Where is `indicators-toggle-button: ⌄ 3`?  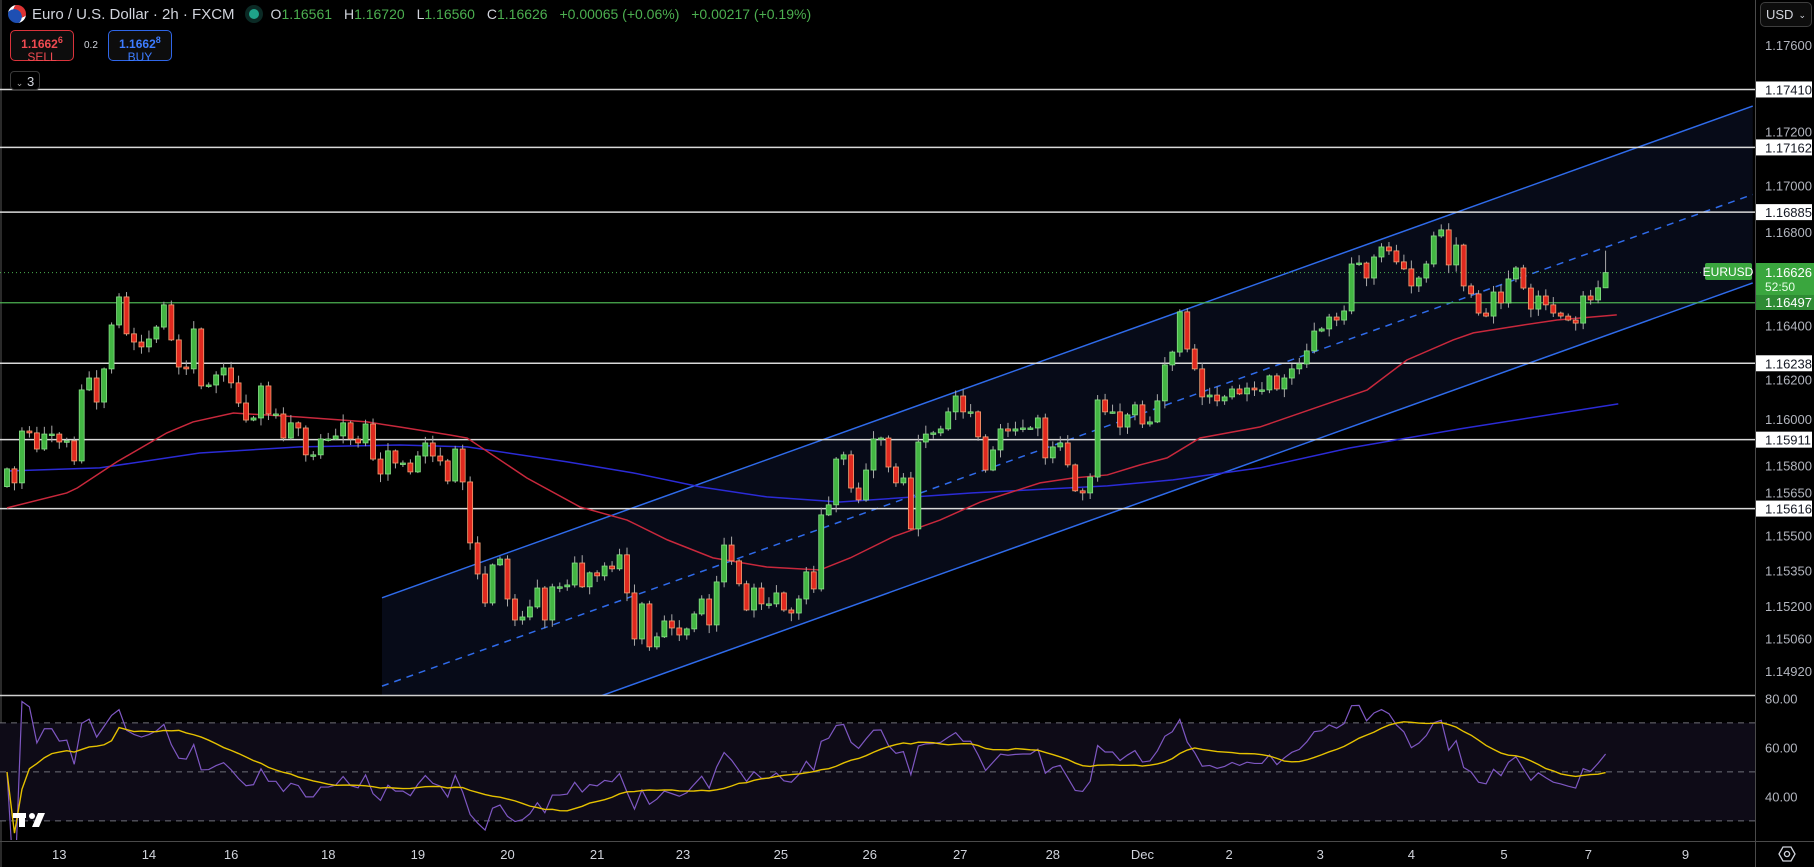
indicators-toggle-button: ⌄ 3 is located at coordinates (25, 80).